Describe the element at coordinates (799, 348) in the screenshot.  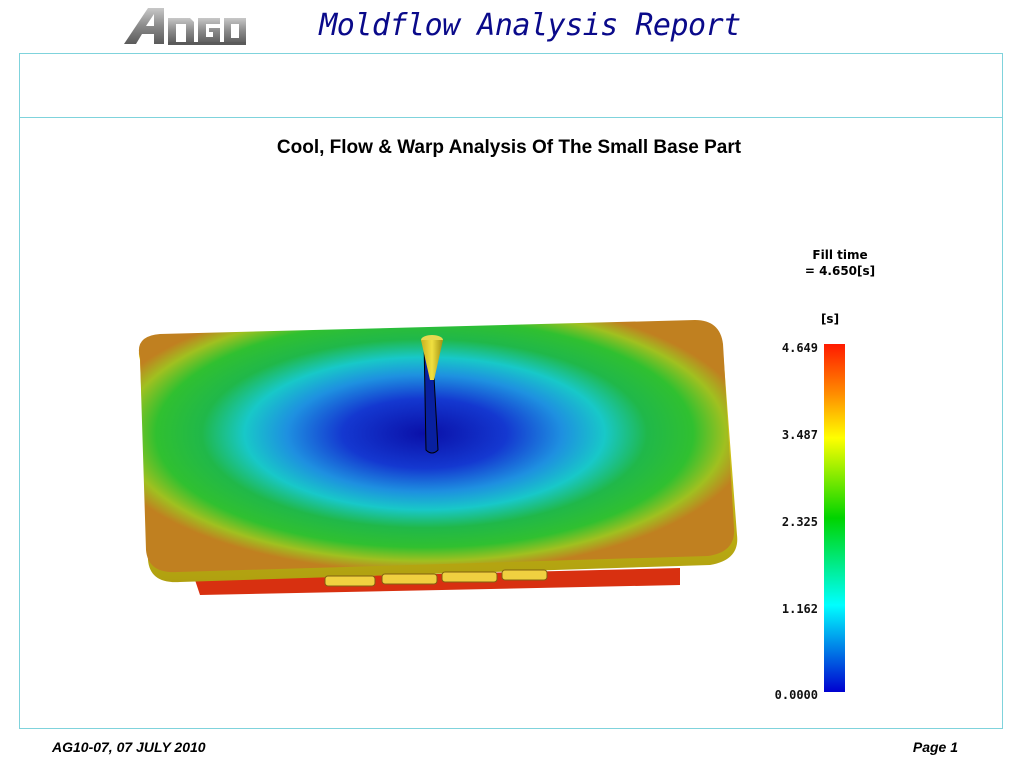
I see `legend-tick-max: 4.649` at that location.